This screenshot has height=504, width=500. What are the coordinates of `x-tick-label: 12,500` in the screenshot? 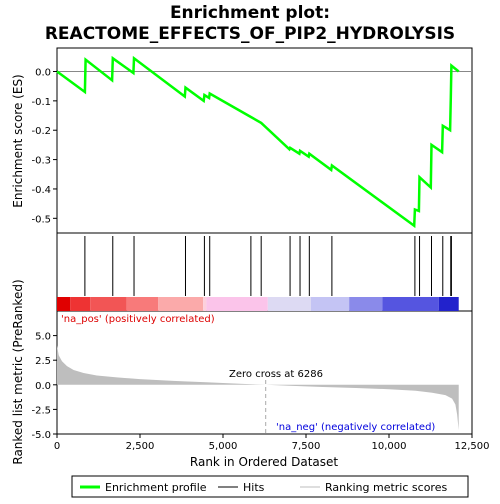 It's located at (472, 446).